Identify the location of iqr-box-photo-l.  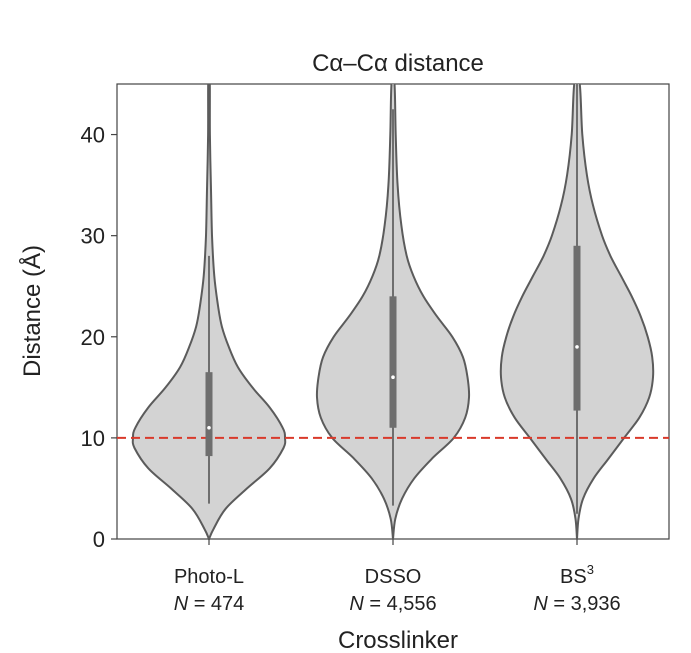
(209, 414).